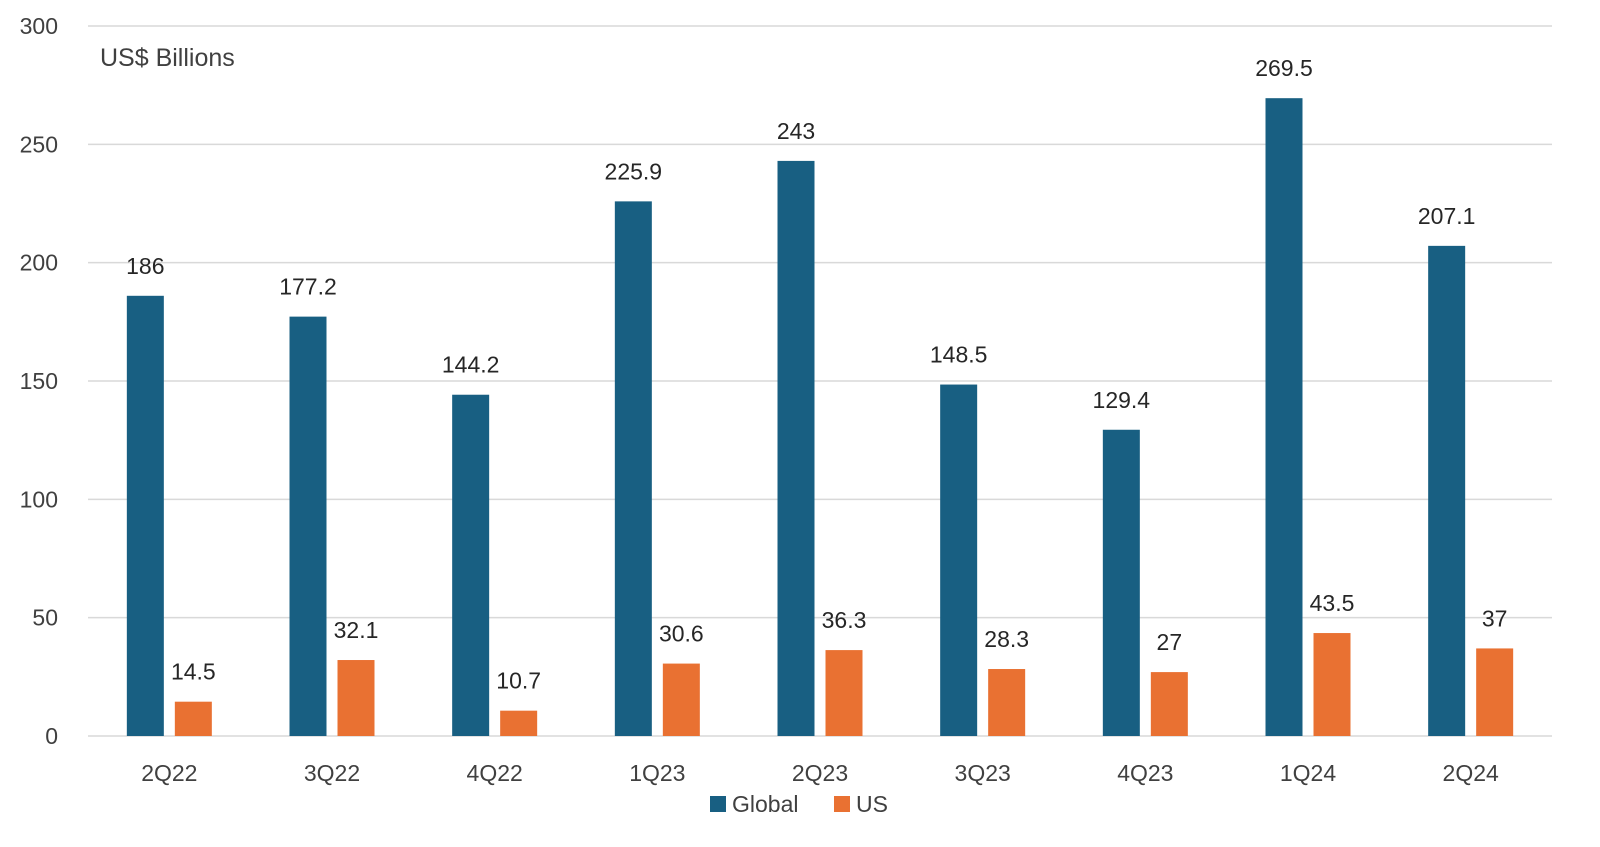  Describe the element at coordinates (983, 773) in the screenshot. I see `x-category-label: 3Q23` at that location.